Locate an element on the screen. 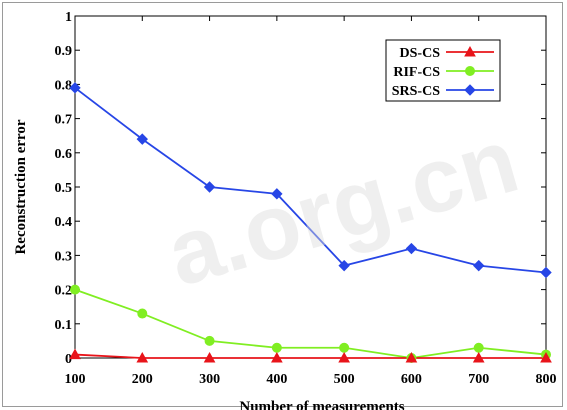 The height and width of the screenshot is (410, 567). legend-label-rif-cs: RIF-CS is located at coordinates (416, 72).